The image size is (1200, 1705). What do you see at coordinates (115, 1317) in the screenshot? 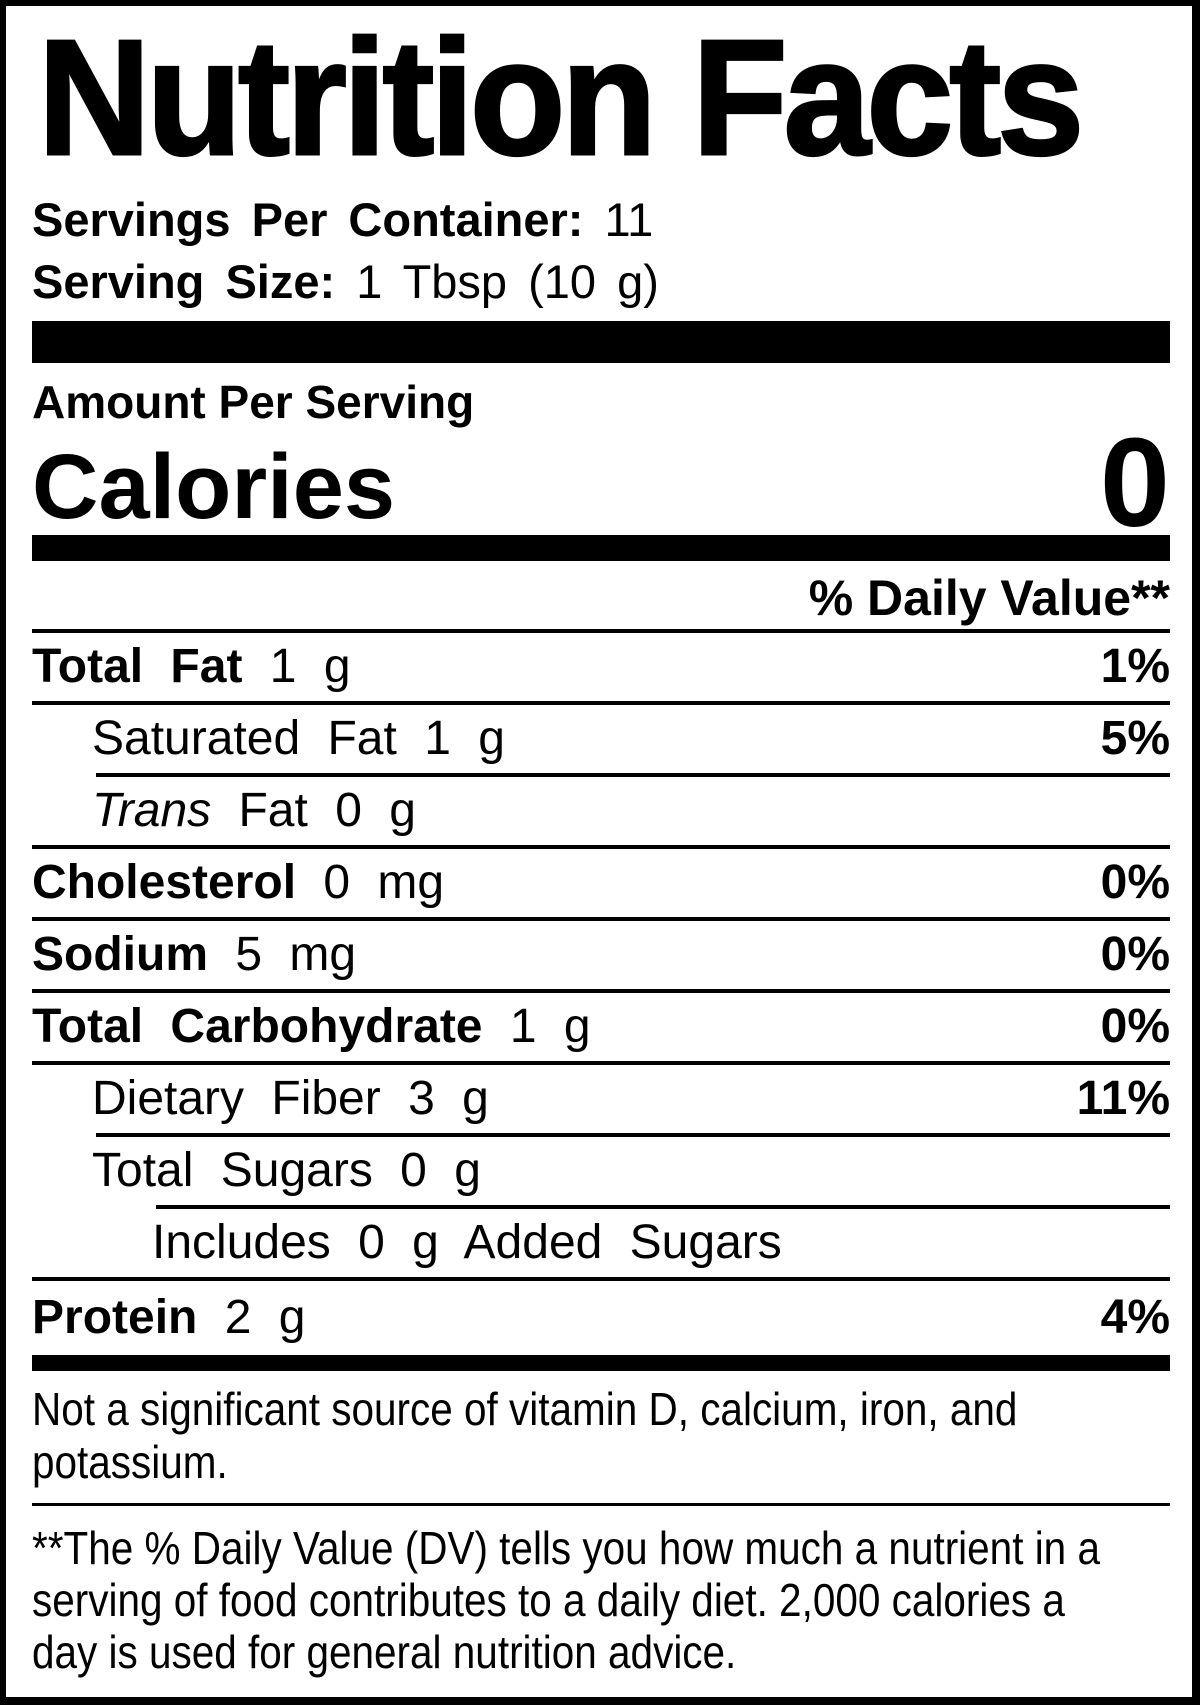
I see `nutrient-name: Protein` at bounding box center [115, 1317].